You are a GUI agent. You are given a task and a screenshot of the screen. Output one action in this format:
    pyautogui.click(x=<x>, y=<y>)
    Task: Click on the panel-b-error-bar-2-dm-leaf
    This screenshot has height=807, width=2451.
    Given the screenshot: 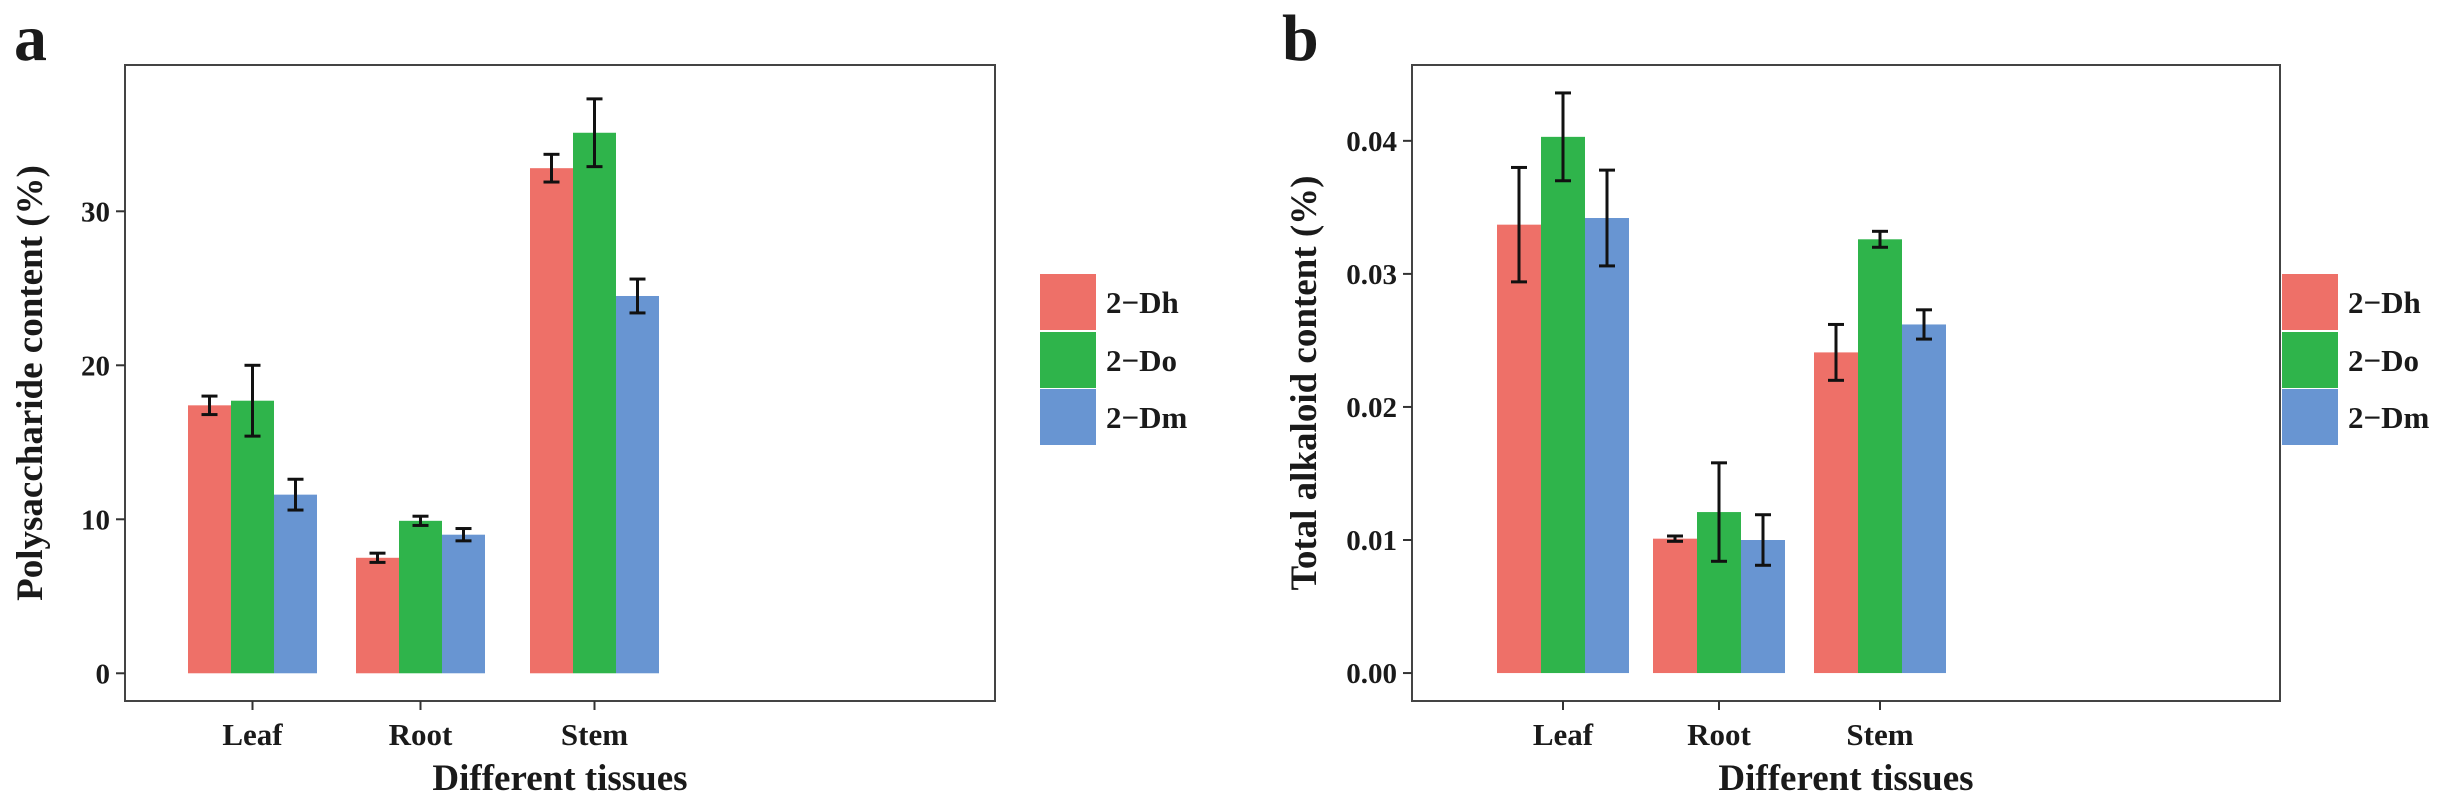 What is the action you would take?
    pyautogui.click(x=1607, y=218)
    